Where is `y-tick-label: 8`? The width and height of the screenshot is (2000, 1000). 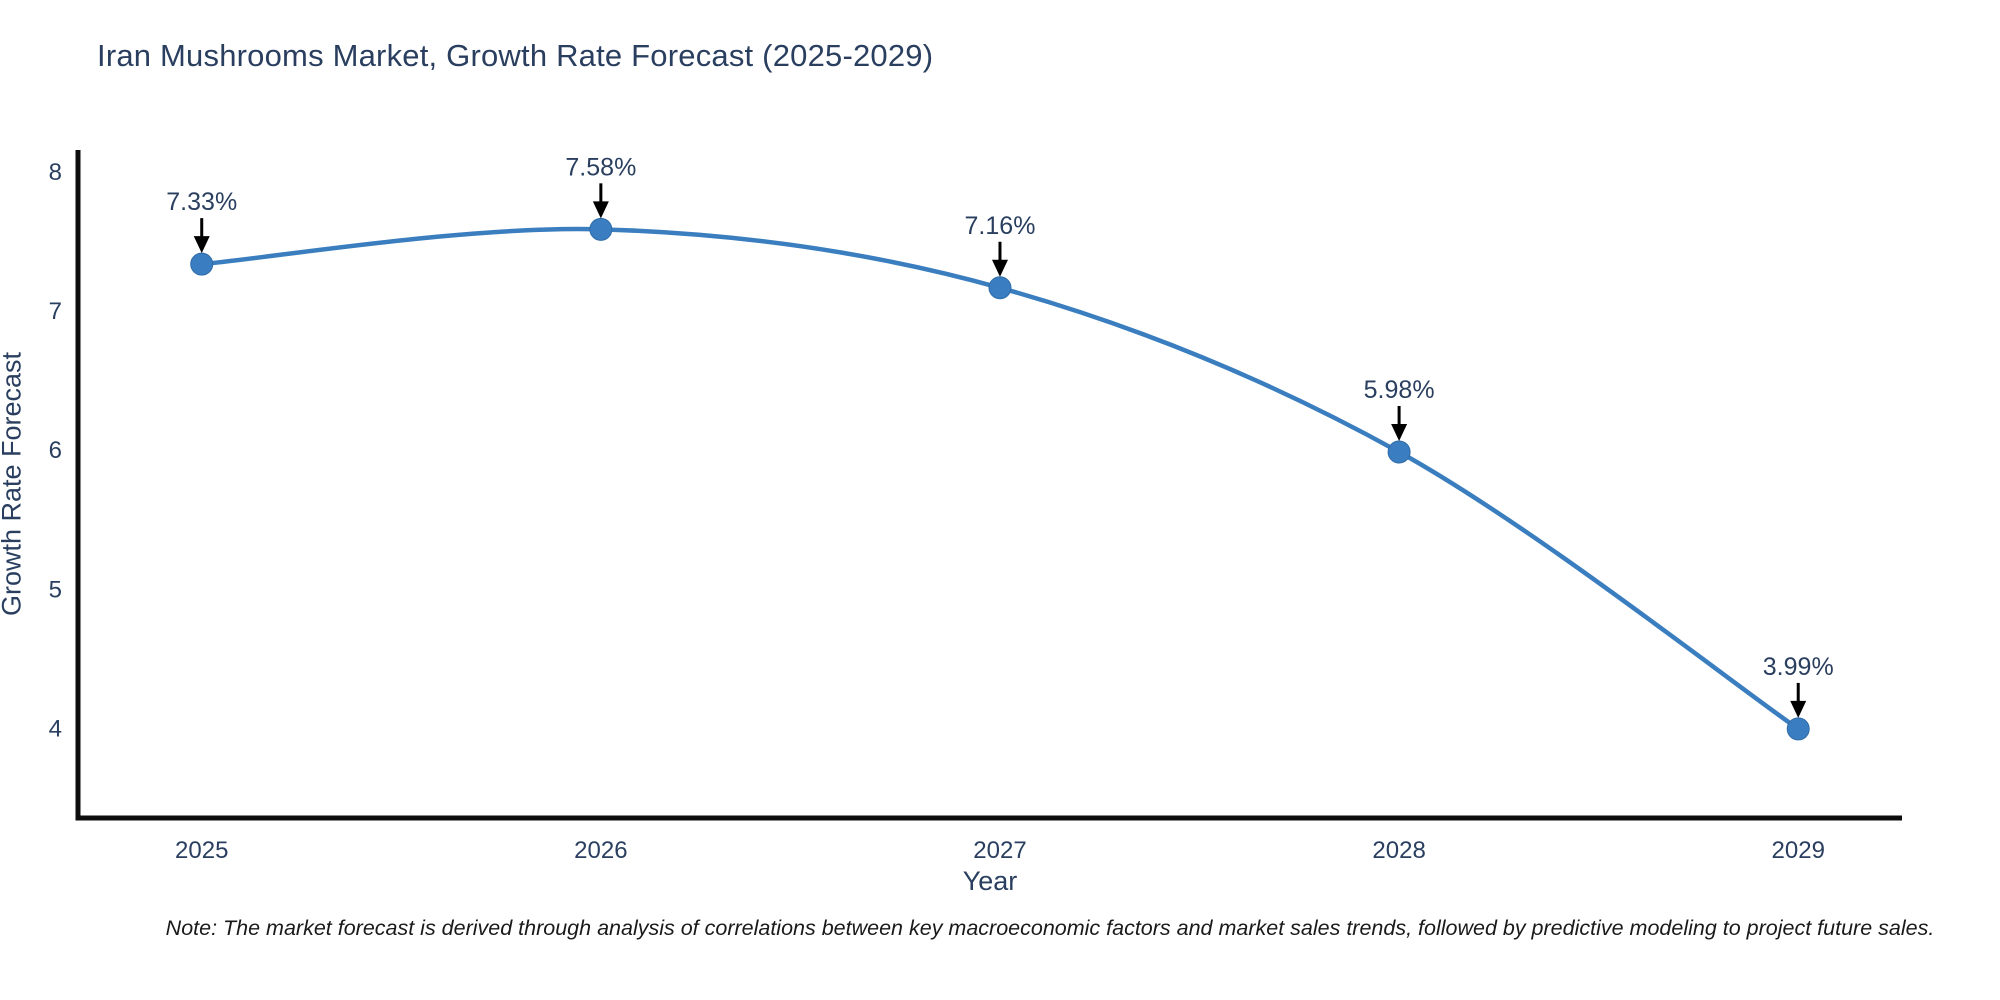
y-tick-label: 8 is located at coordinates (55, 172).